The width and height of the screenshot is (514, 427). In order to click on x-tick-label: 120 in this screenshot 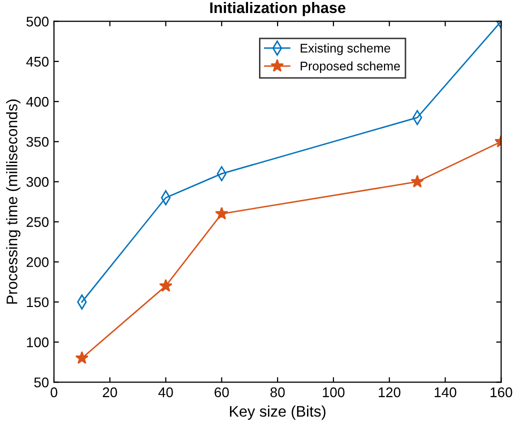, I will do `click(389, 392)`.